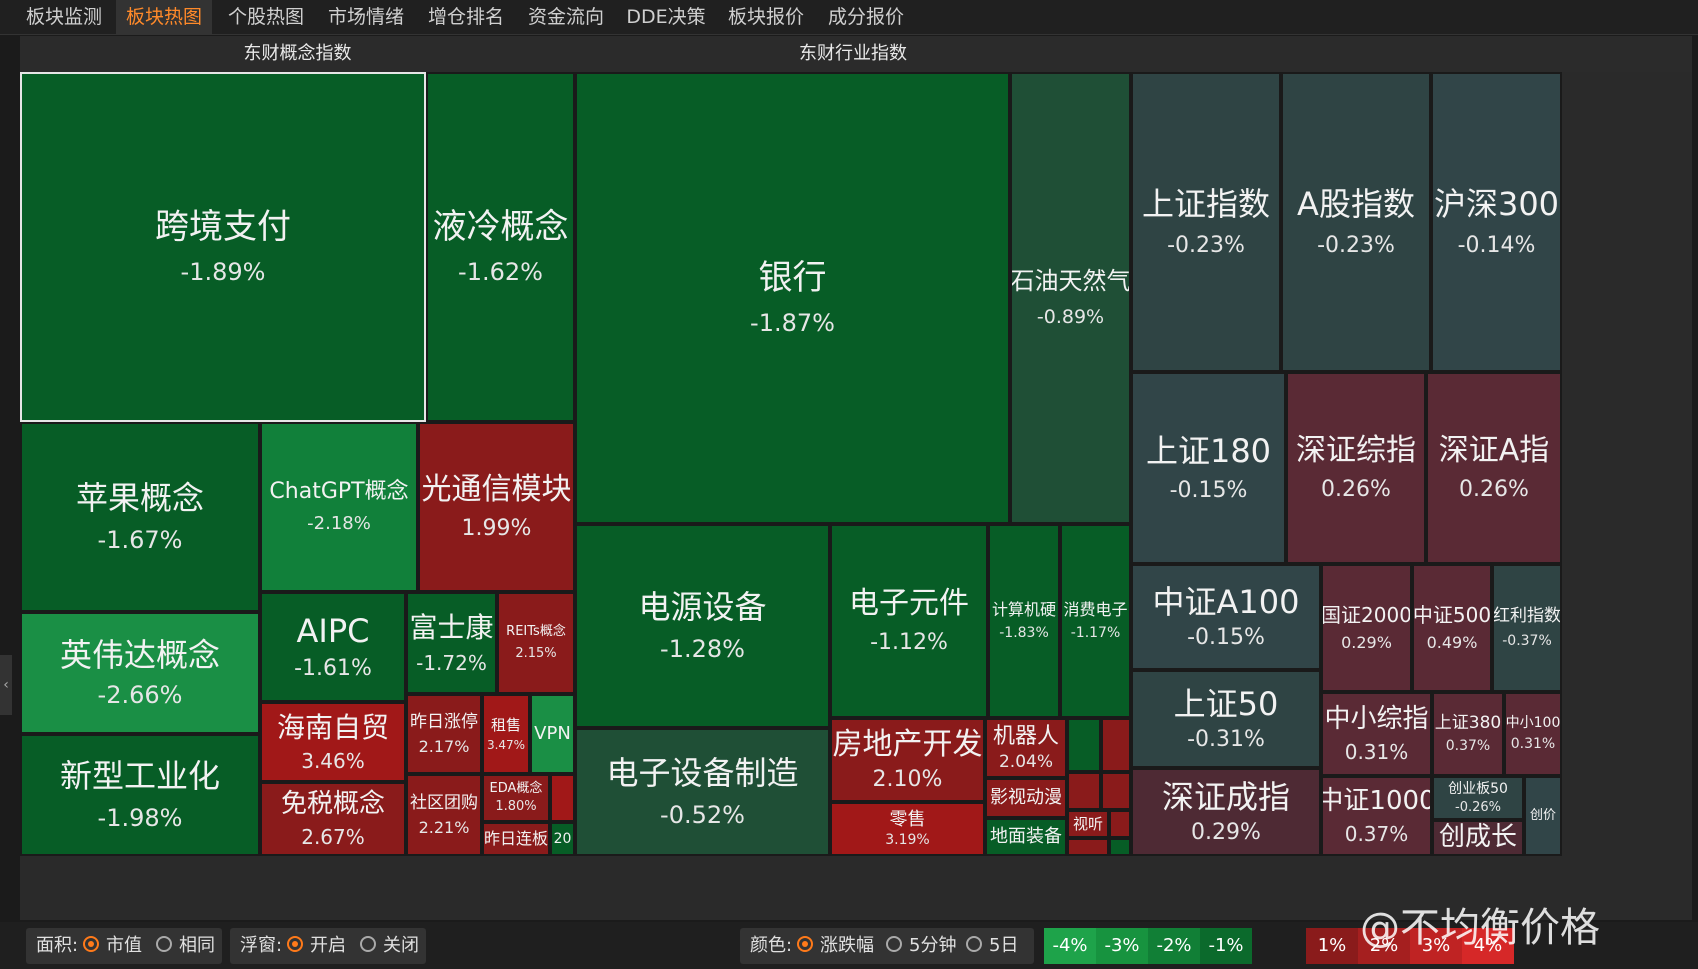  Describe the element at coordinates (265, 17) in the screenshot. I see `tab-stock-heatmap: 个股热图` at that location.